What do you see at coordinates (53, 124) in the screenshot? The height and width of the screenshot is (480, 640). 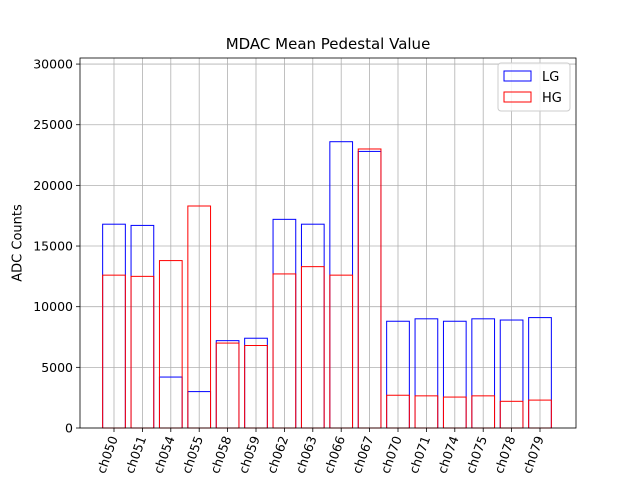 I see `y-tick-label: 25000` at bounding box center [53, 124].